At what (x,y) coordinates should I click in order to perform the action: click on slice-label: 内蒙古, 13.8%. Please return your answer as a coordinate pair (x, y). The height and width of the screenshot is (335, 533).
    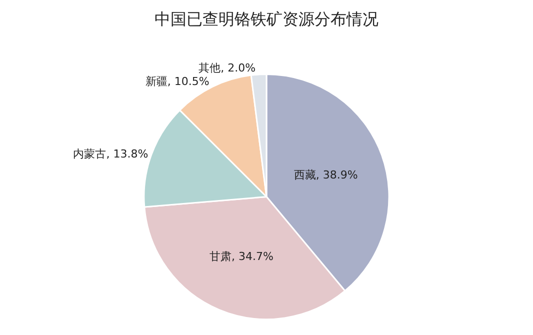
    Looking at the image, I should click on (110, 153).